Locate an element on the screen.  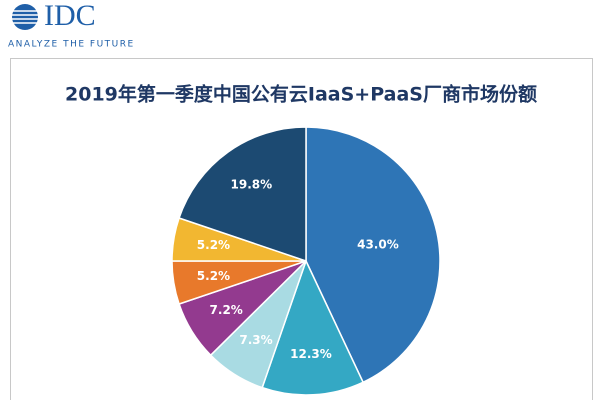
data-label: 43.0% is located at coordinates (378, 244).